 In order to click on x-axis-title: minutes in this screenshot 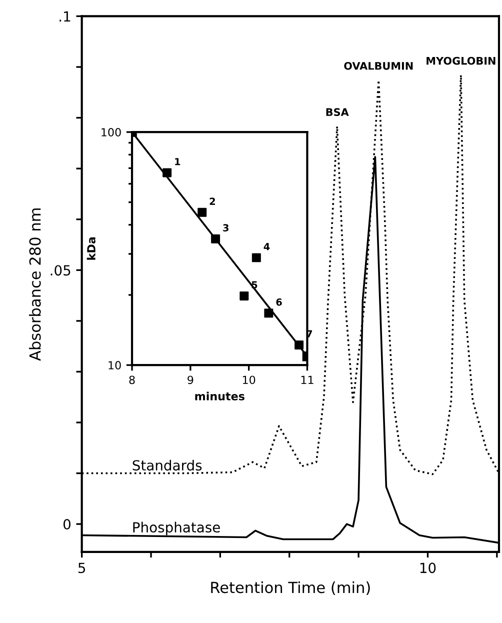, I will do `click(219, 396)`.